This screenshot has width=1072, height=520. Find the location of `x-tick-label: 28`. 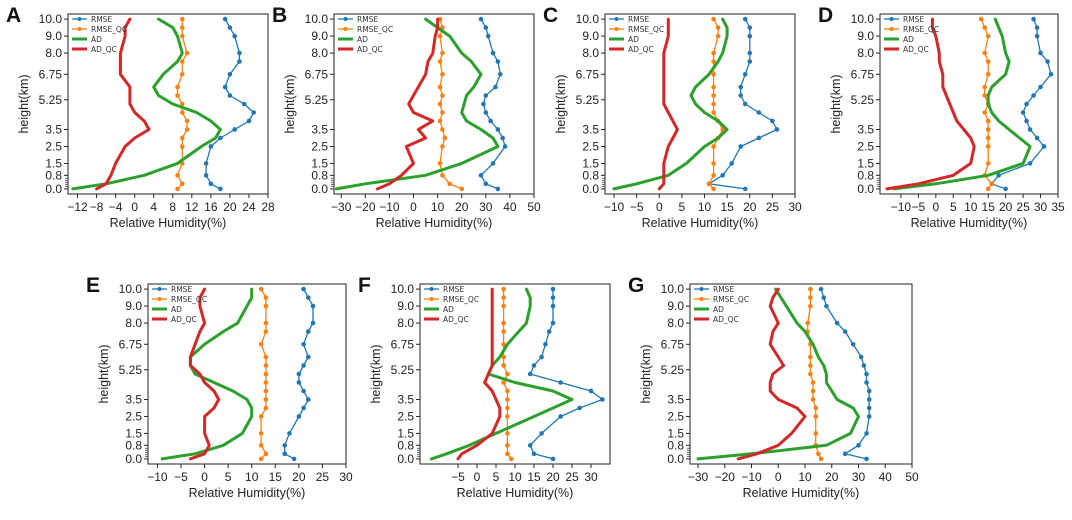

x-tick-label: 28 is located at coordinates (268, 207).